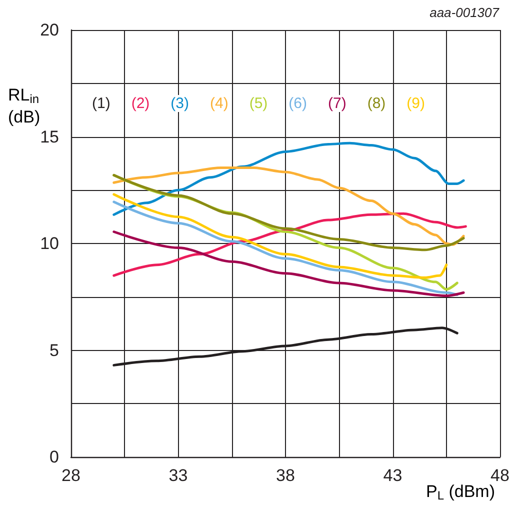 This screenshot has width=513, height=507. Describe the element at coordinates (178, 475) in the screenshot. I see `x-tick-label: 33` at that location.